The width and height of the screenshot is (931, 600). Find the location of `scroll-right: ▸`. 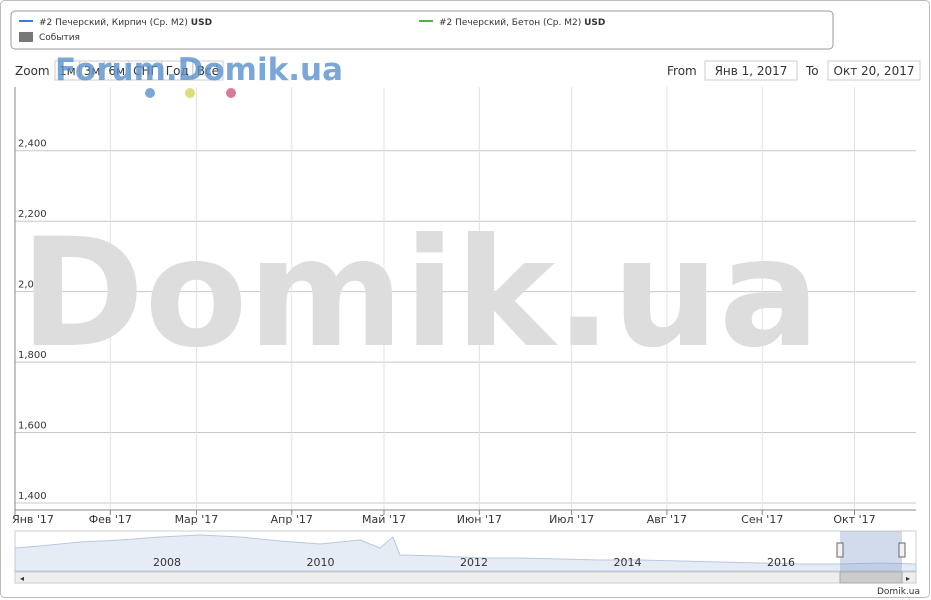

scroll-right: ▸ is located at coordinates (908, 578).